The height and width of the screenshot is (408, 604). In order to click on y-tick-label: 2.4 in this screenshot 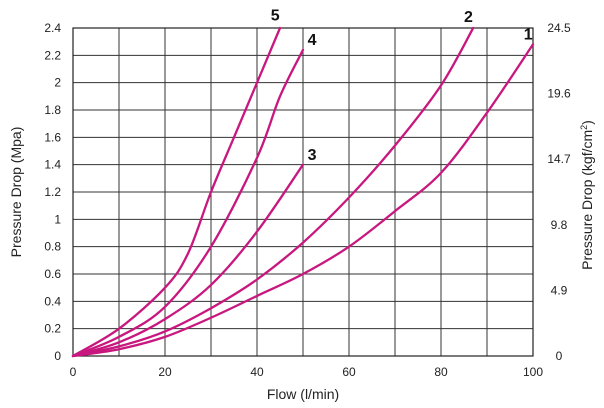, I will do `click(52, 28)`.